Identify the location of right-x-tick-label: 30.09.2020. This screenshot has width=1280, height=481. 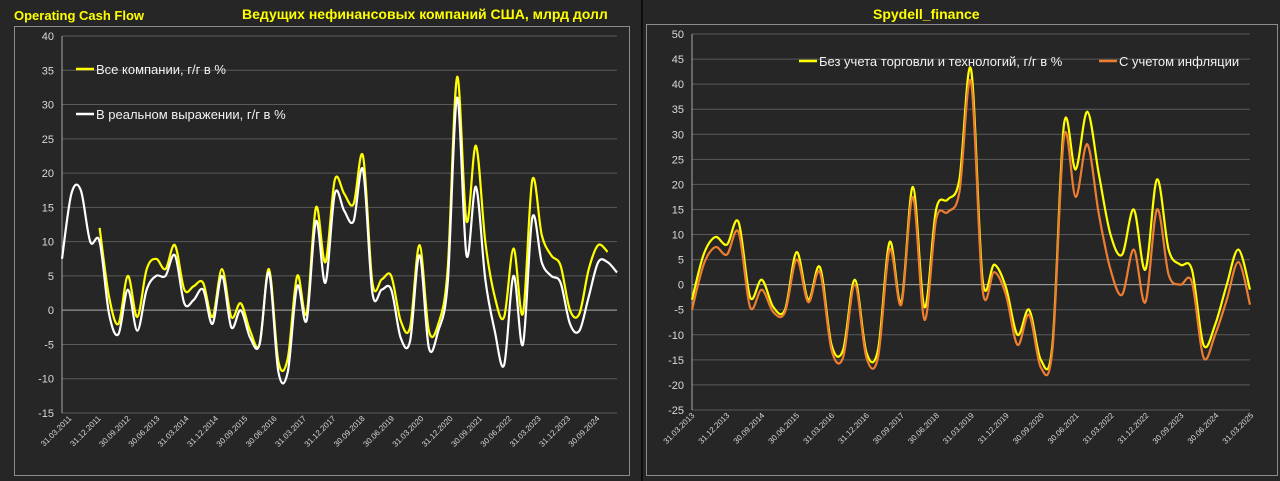
(1028, 428).